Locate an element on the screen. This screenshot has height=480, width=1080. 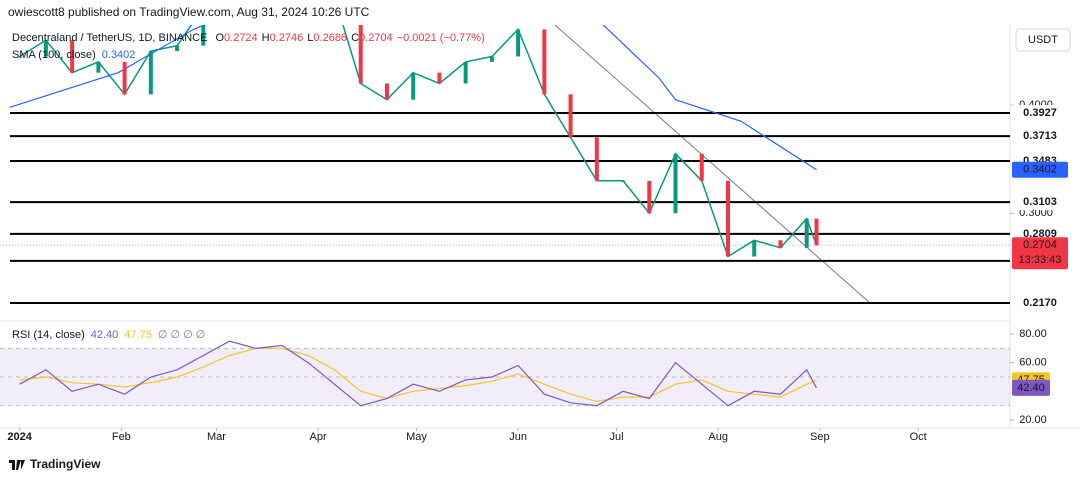
ohlc-value: 0.2724 is located at coordinates (241, 38).